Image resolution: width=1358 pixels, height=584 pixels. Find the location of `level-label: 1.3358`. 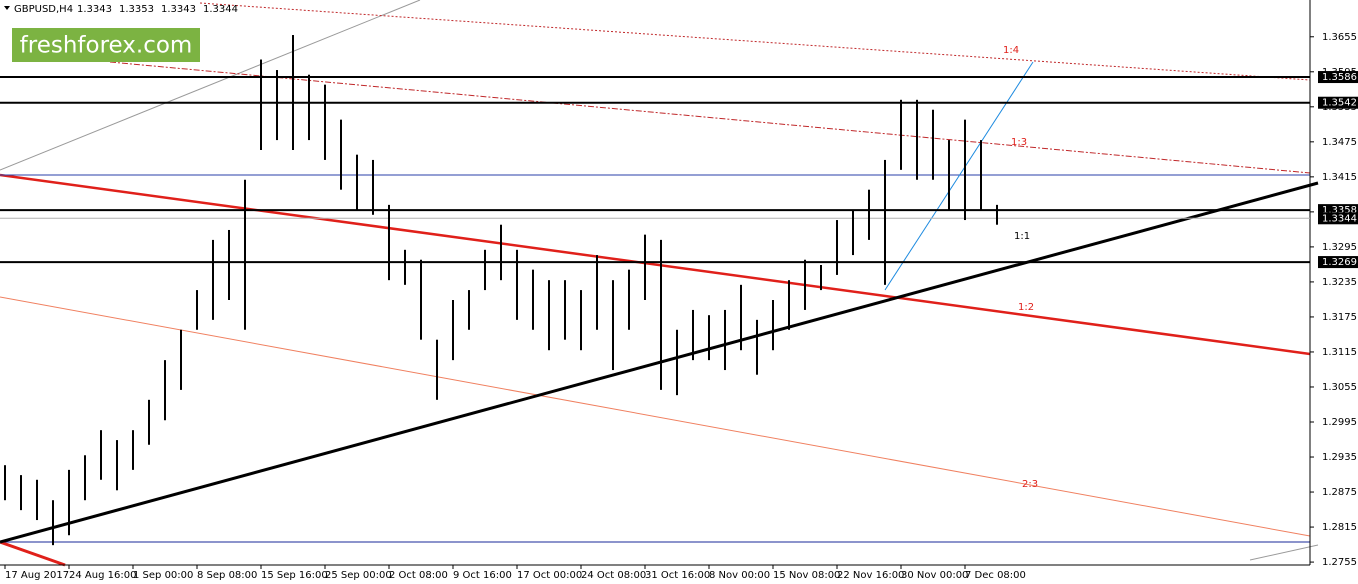

level-label: 1.3358 is located at coordinates (1339, 210).